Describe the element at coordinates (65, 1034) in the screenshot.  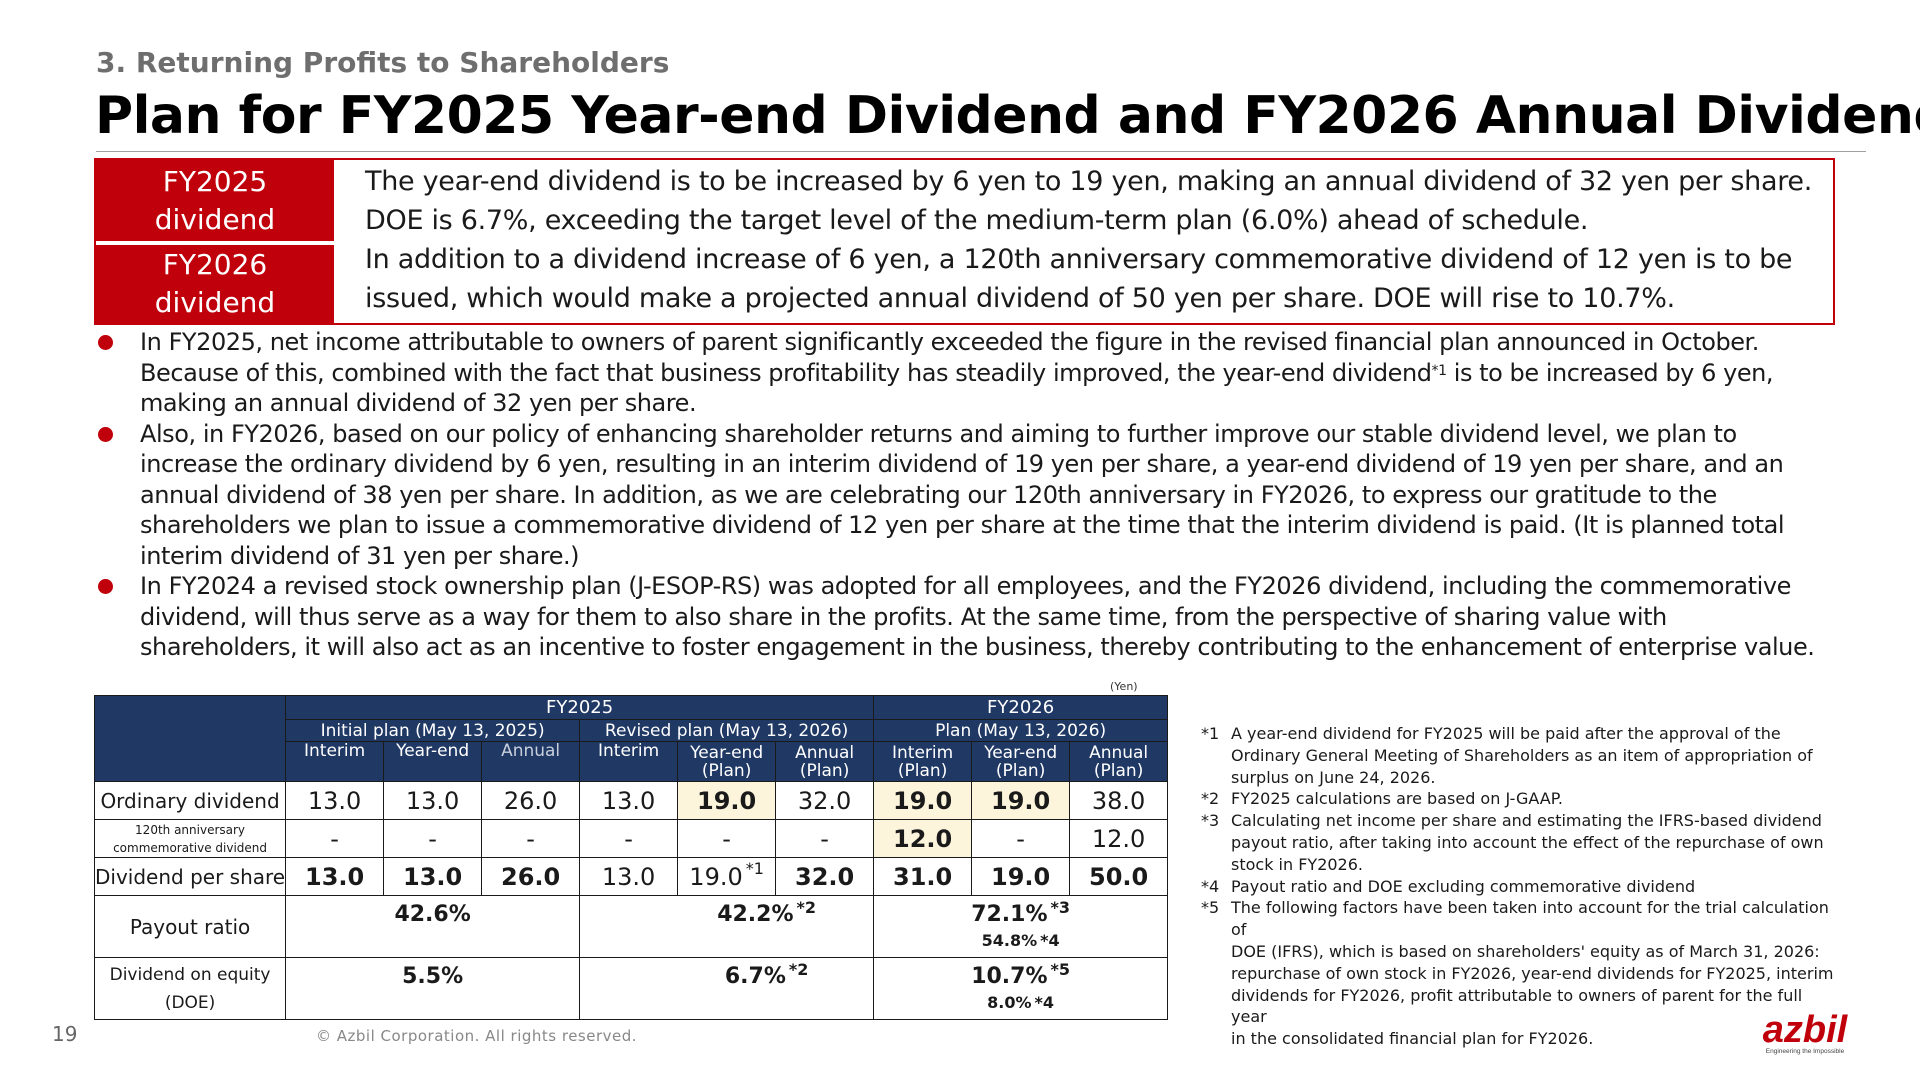
I see `page-number: 19` at that location.